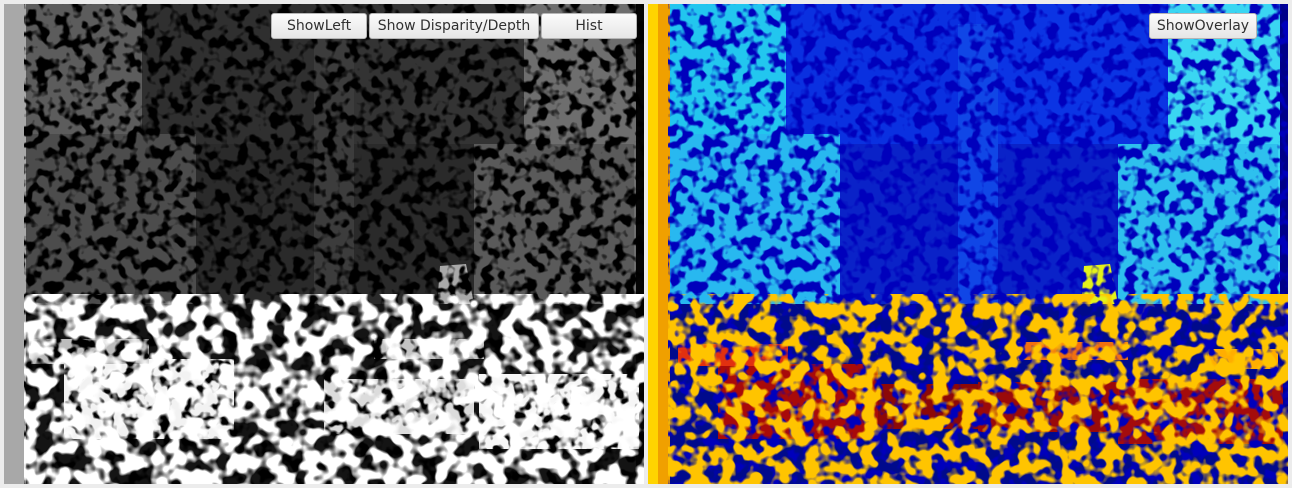 The image size is (1292, 488). Describe the element at coordinates (1203, 26) in the screenshot. I see `show-overlay-button: ShowOverlay` at that location.